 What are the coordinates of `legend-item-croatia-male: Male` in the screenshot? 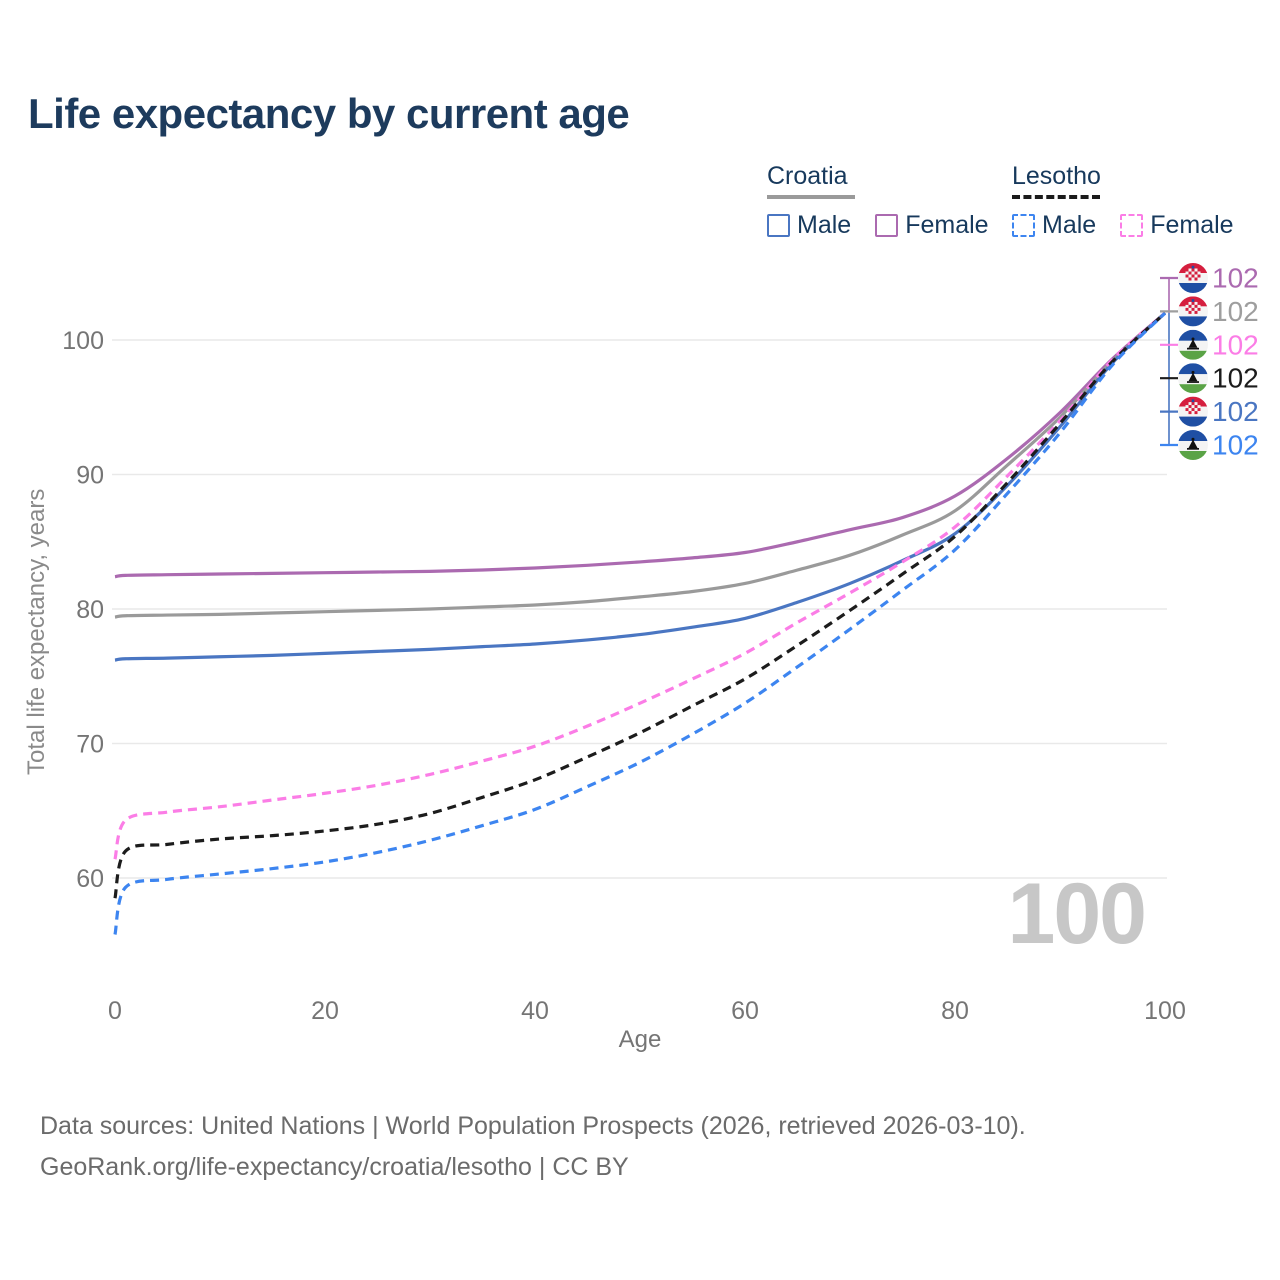 It's located at (809, 225).